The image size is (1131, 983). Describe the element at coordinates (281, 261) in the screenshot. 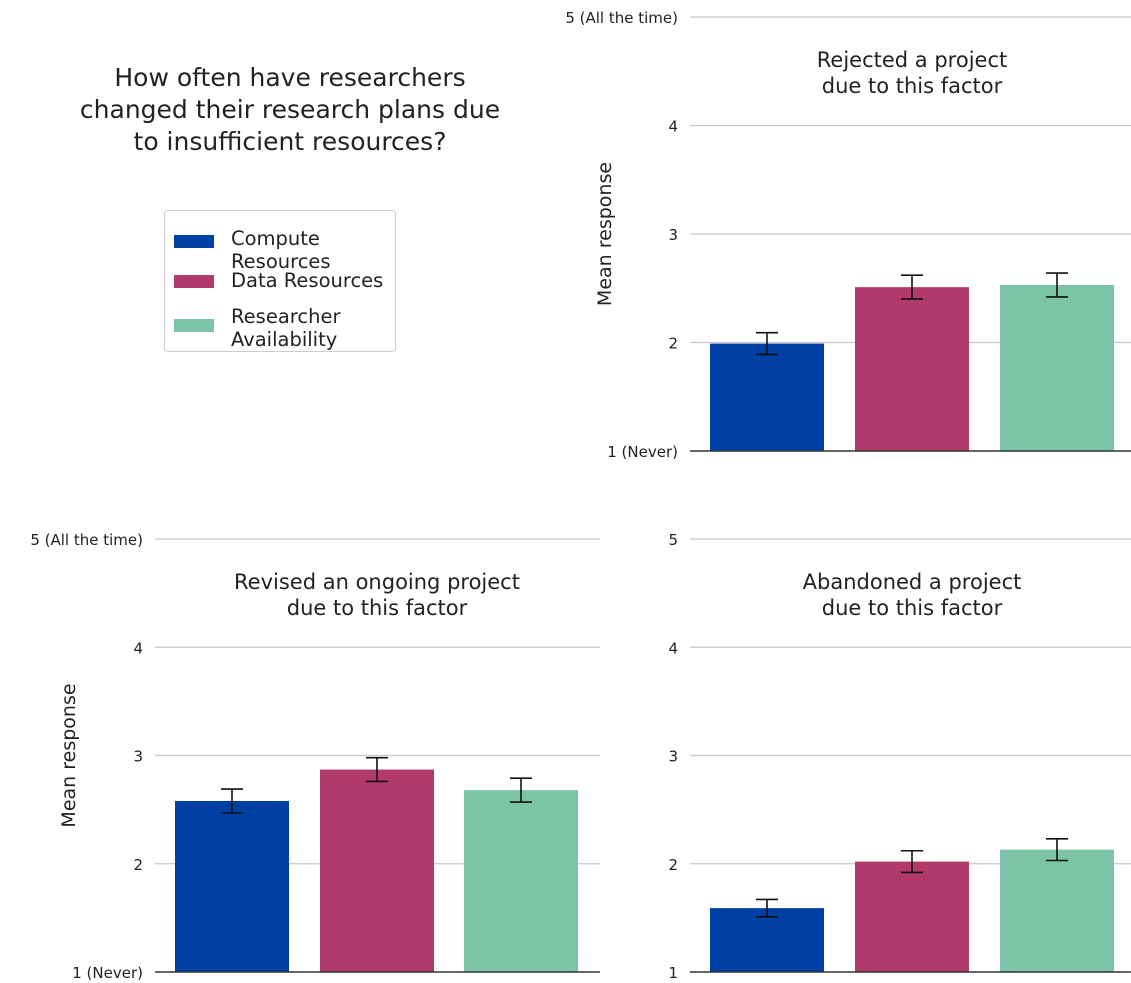

I see `legend-label-compute-line2: Resources` at that location.